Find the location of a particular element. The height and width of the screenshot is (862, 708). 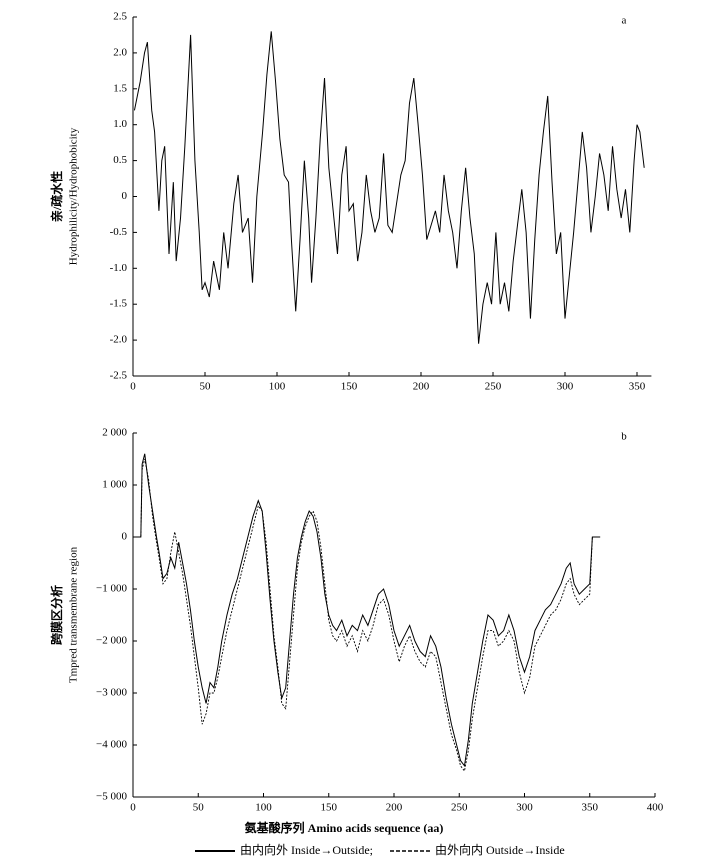

y-tick-label: 2.5 is located at coordinates (120, 17).